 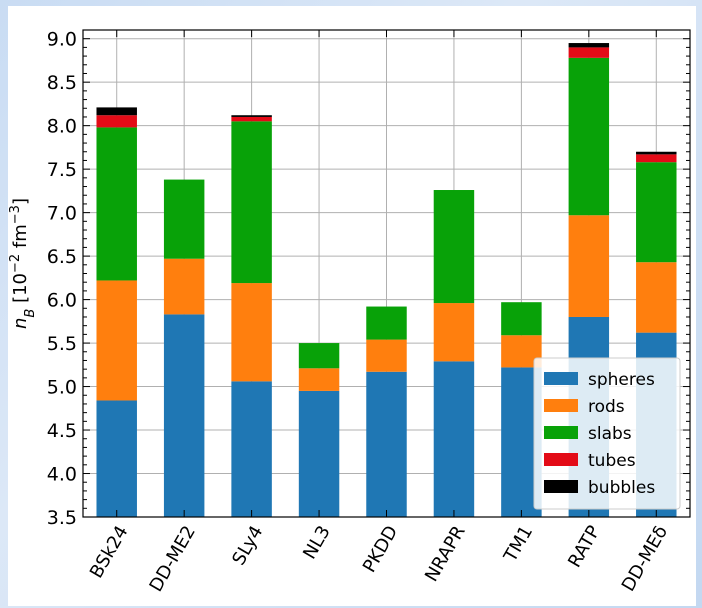 I want to click on y-axis-label-part: [10, so click(x=20, y=291).